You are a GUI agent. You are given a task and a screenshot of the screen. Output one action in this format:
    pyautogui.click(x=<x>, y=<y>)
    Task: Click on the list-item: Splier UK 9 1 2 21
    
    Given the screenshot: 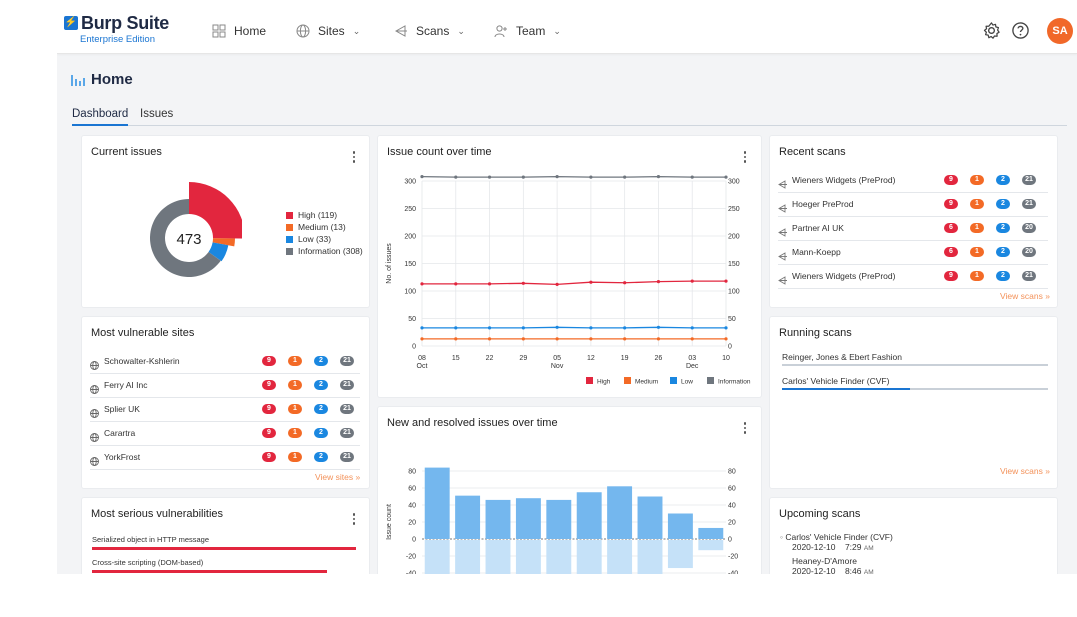 What is the action you would take?
    pyautogui.click(x=225, y=410)
    